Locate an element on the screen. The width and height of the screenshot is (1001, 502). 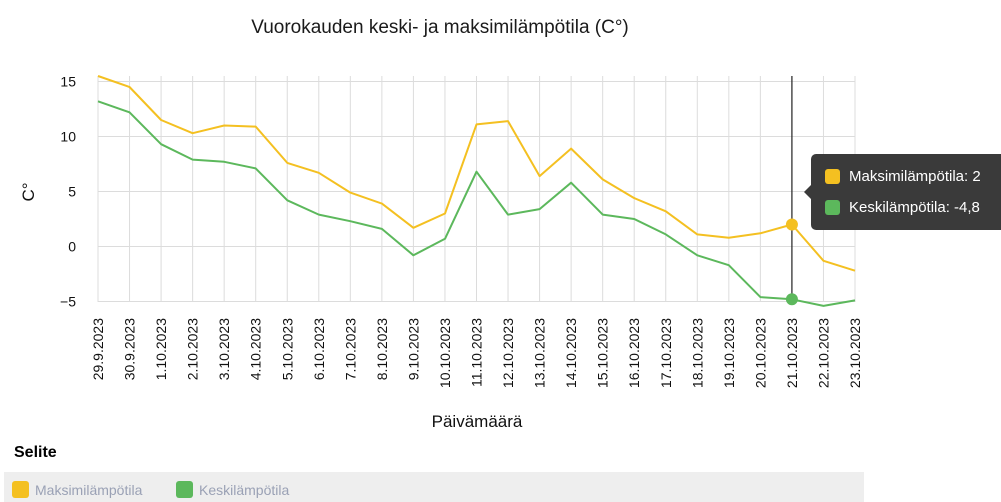
x-axis-label: Päivämäärä is located at coordinates (477, 421).